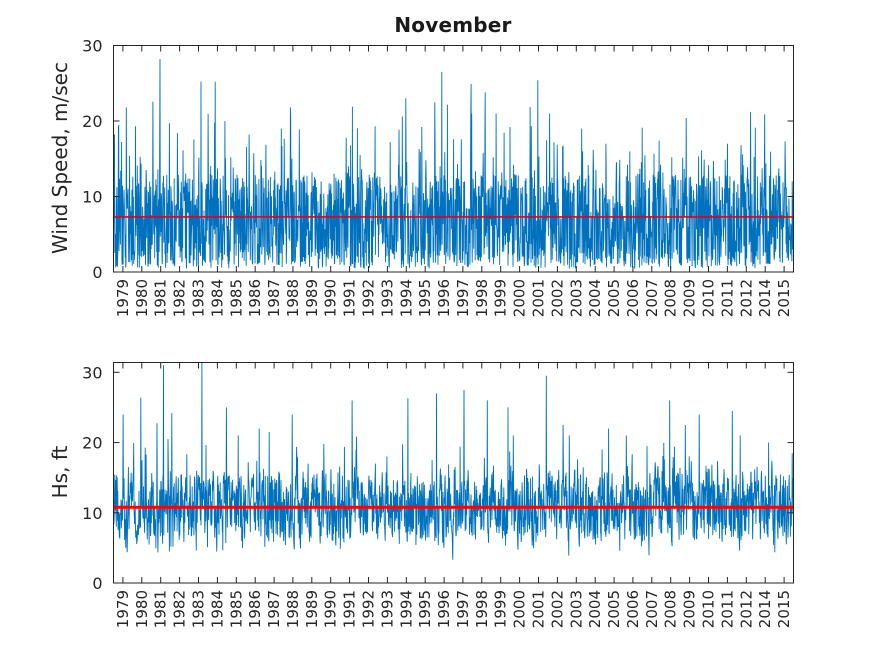 This screenshot has width=875, height=656. Describe the element at coordinates (453, 25) in the screenshot. I see `chart-title: November` at that location.